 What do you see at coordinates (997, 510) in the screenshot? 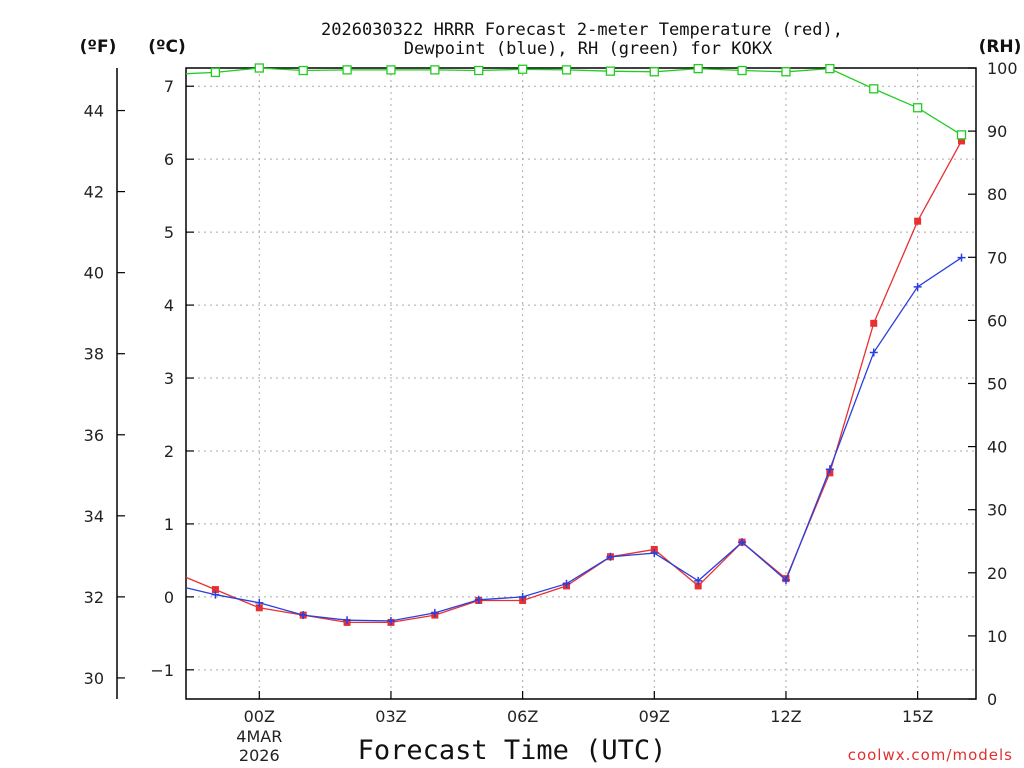
I see `rh-tick-label: 30` at bounding box center [997, 510].